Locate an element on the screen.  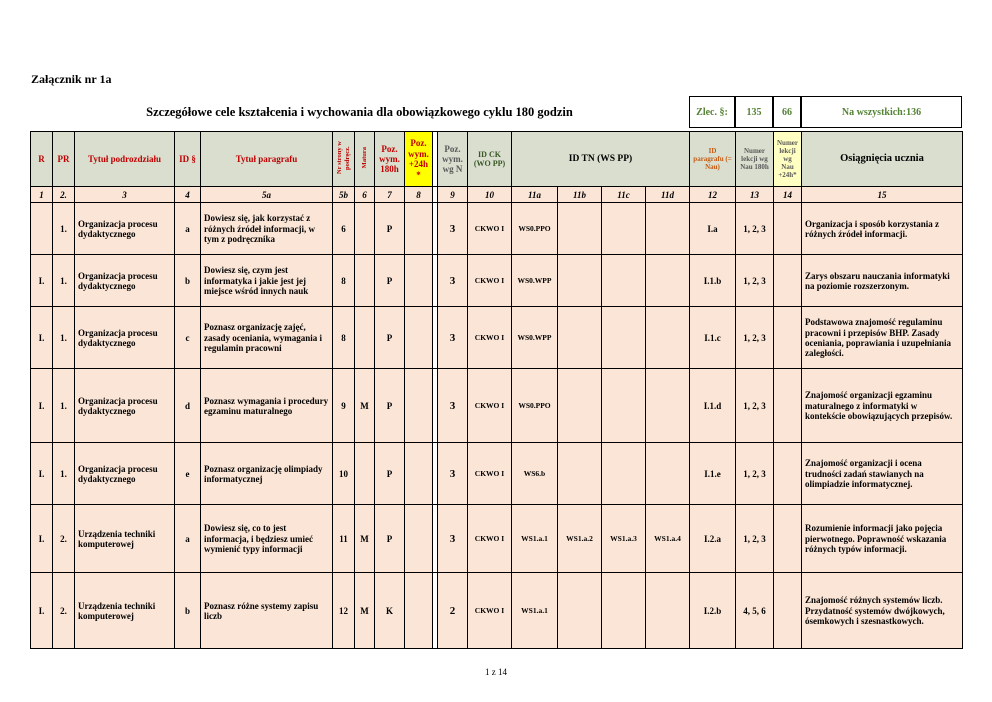
cell-page-no: 8 is located at coordinates (343, 338).